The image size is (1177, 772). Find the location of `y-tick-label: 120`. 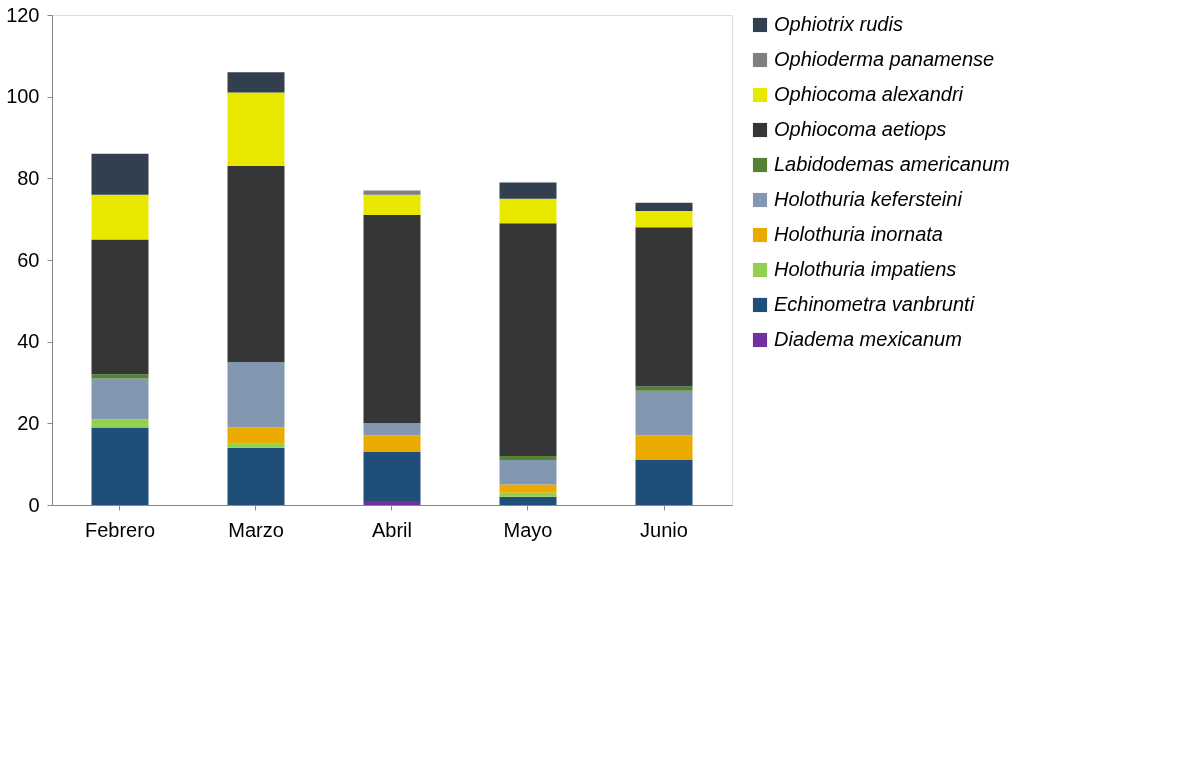

y-tick-label: 120 is located at coordinates (23, 14).